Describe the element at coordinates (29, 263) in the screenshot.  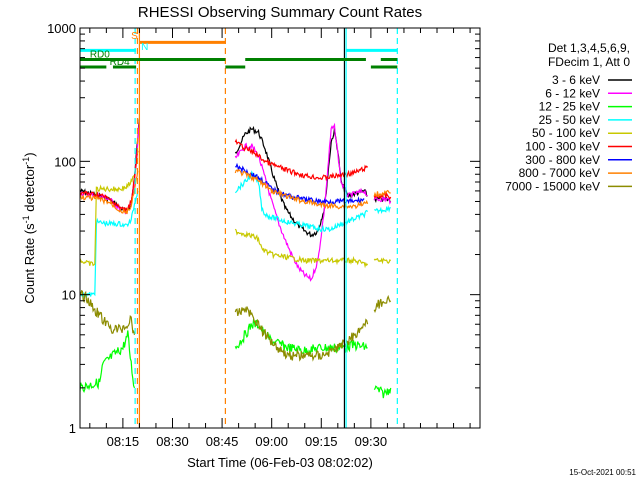
I see `y-label-part-1: Count Rate (s` at that location.